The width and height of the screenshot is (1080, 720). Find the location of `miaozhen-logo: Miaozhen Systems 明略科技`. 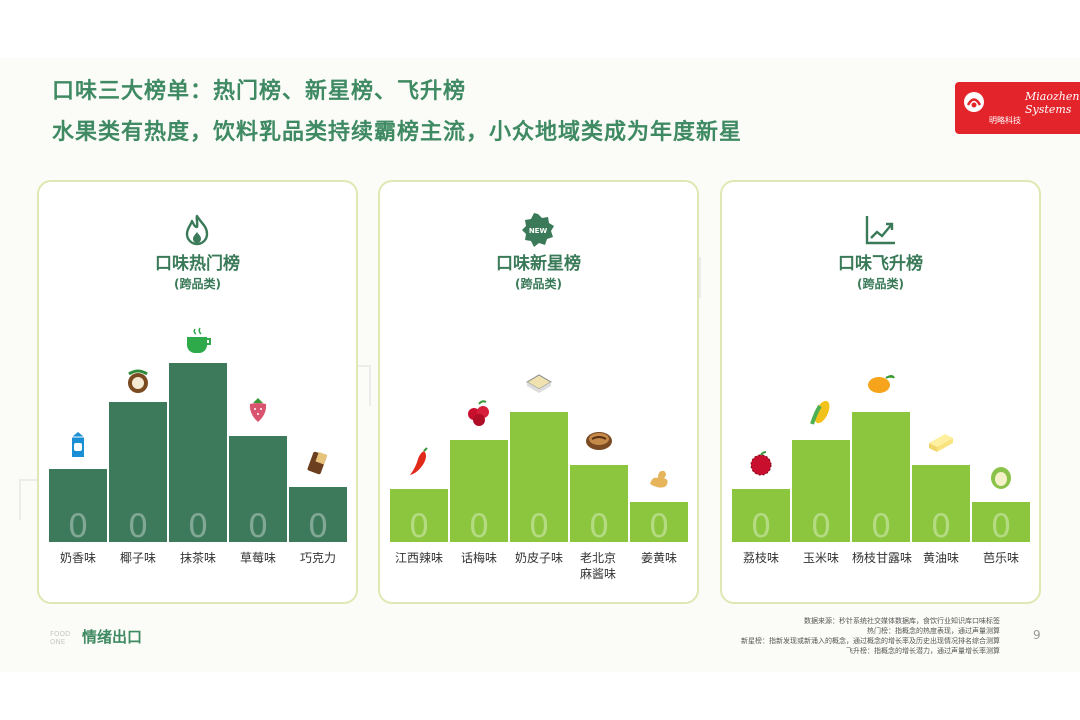

miaozhen-logo: Miaozhen Systems 明略科技 is located at coordinates (1017, 108).